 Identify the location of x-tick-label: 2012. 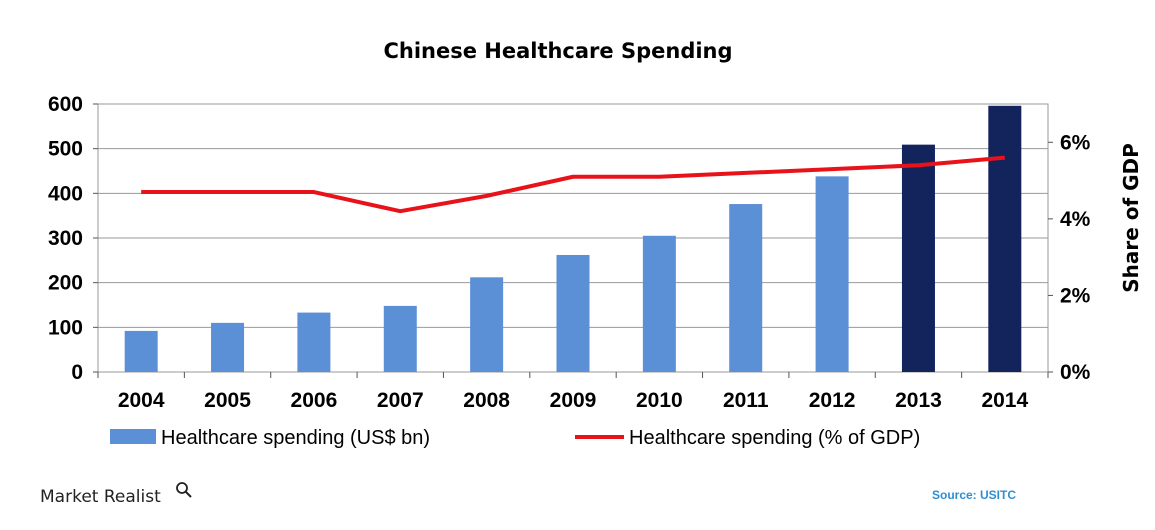
(832, 400).